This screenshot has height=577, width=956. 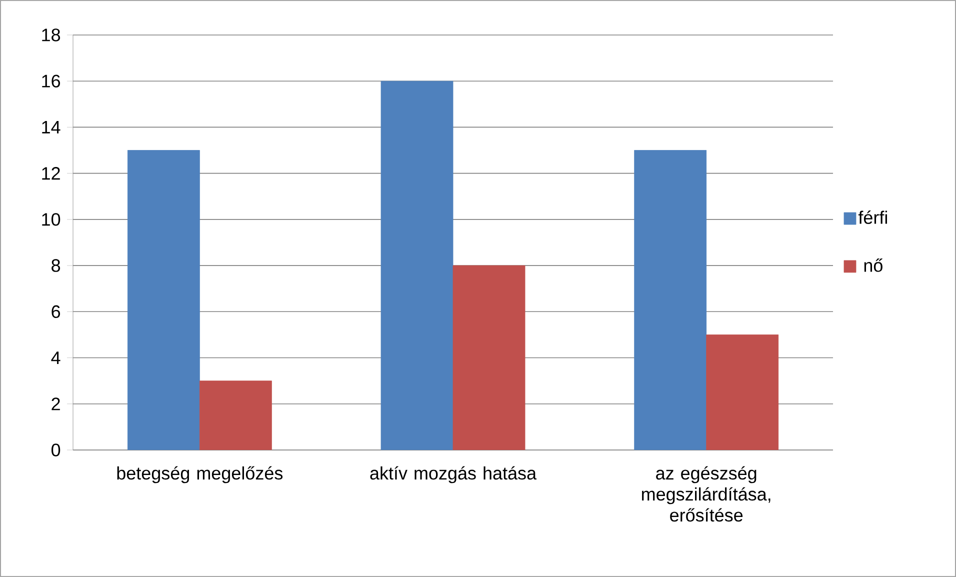 What do you see at coordinates (56, 450) in the screenshot?
I see `y-tick-label: 0` at bounding box center [56, 450].